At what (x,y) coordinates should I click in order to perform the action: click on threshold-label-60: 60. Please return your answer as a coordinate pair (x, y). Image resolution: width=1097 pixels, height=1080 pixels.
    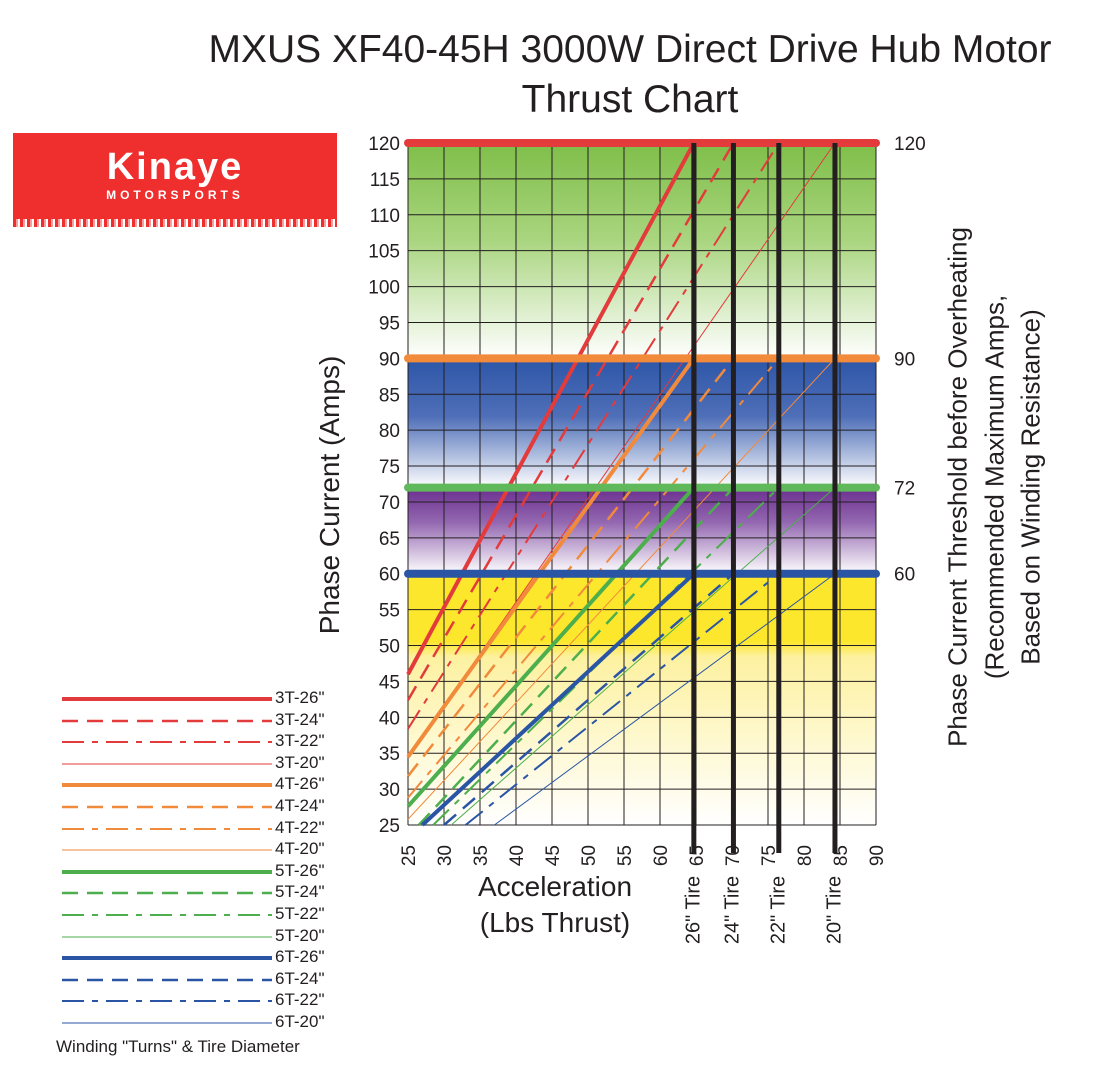
    Looking at the image, I should click on (904, 575).